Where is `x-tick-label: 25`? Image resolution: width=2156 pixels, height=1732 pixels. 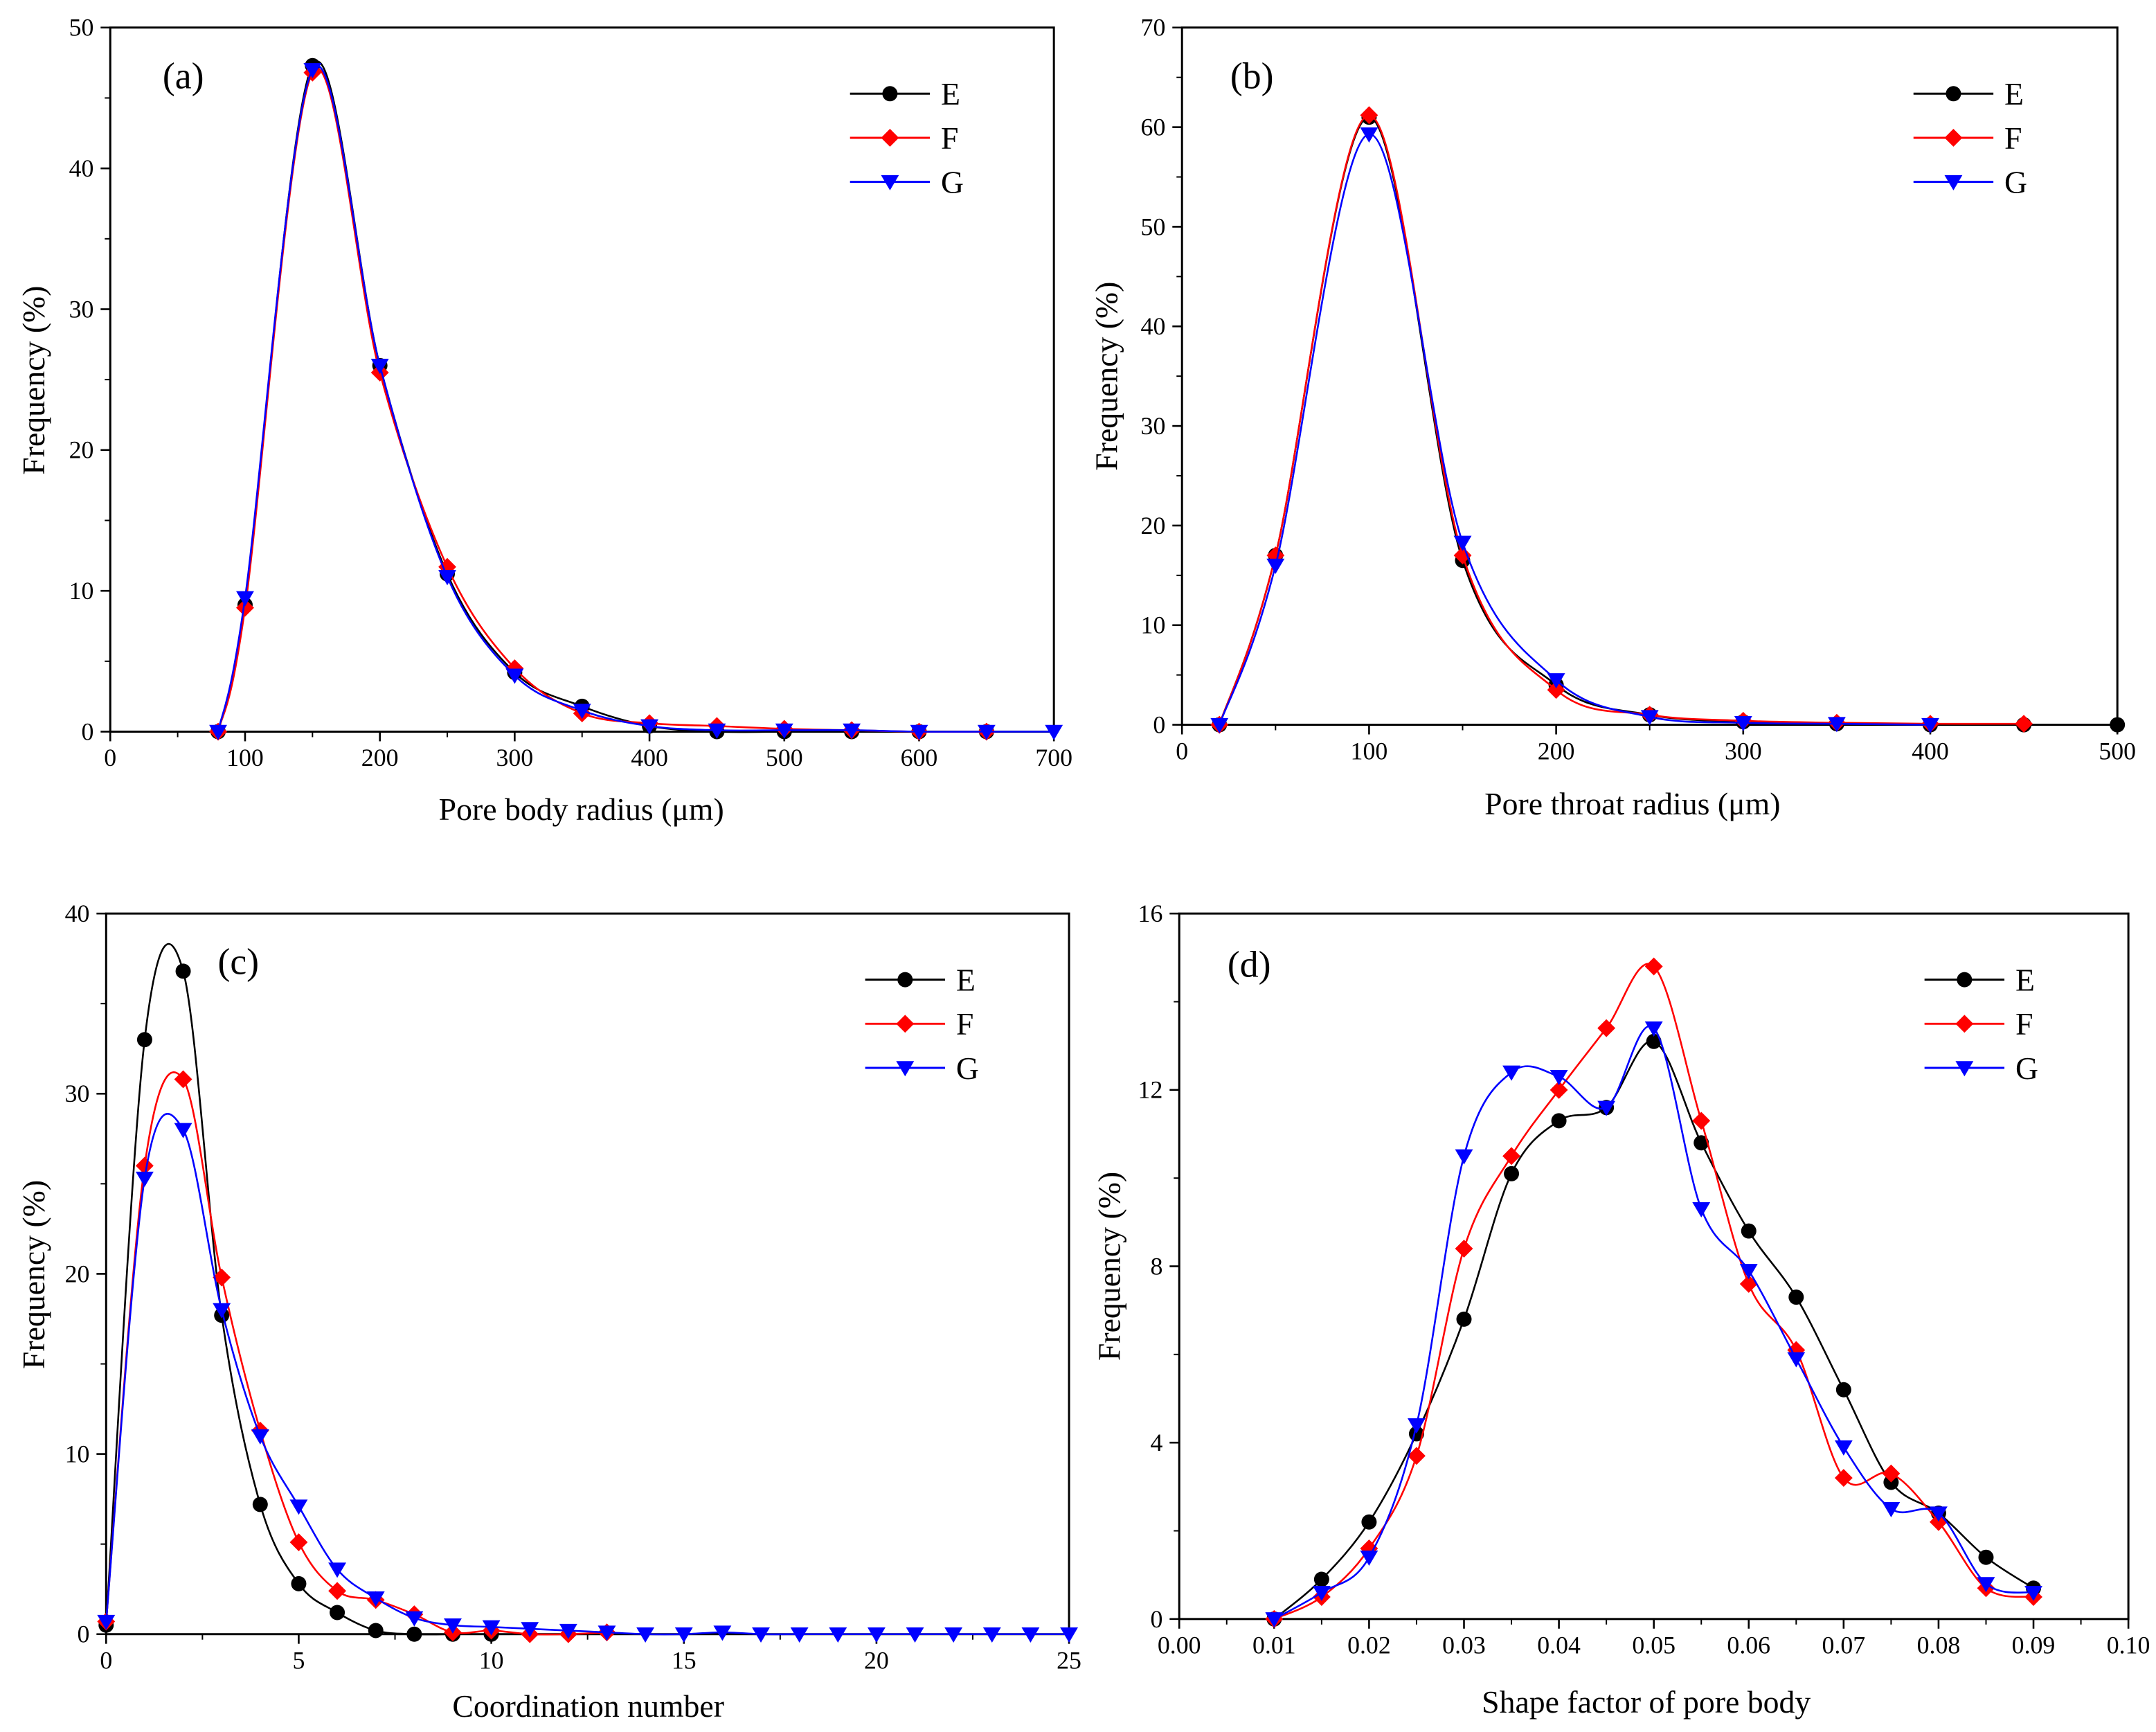 x-tick-label: 25 is located at coordinates (1069, 1660).